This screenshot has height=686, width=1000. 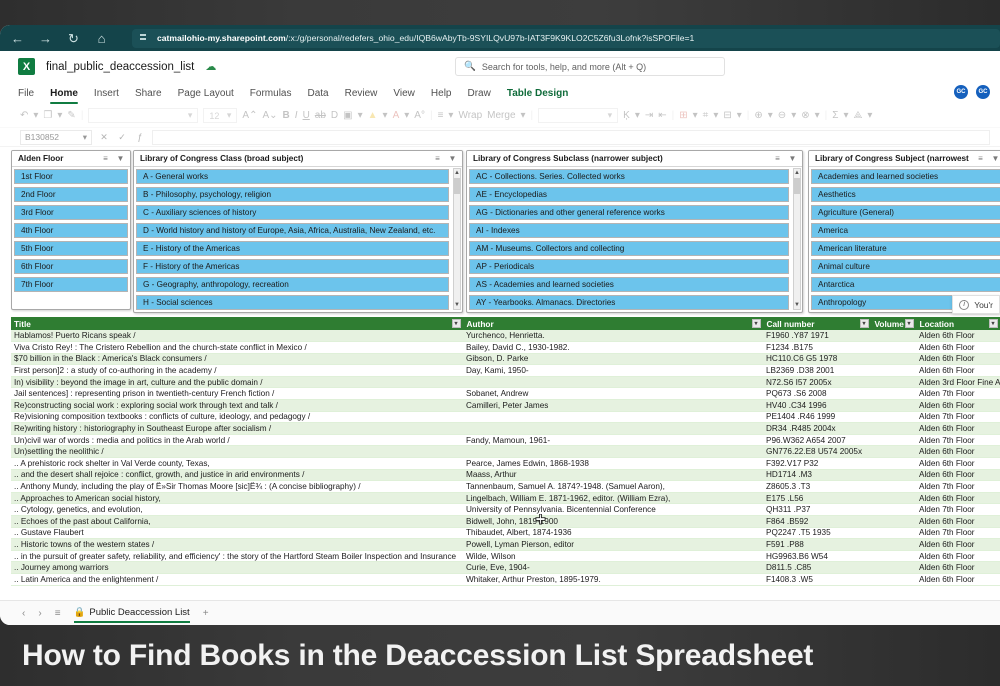 What do you see at coordinates (797, 239) in the screenshot?
I see `slicer-scrollbar: ▲ ▼` at bounding box center [797, 239].